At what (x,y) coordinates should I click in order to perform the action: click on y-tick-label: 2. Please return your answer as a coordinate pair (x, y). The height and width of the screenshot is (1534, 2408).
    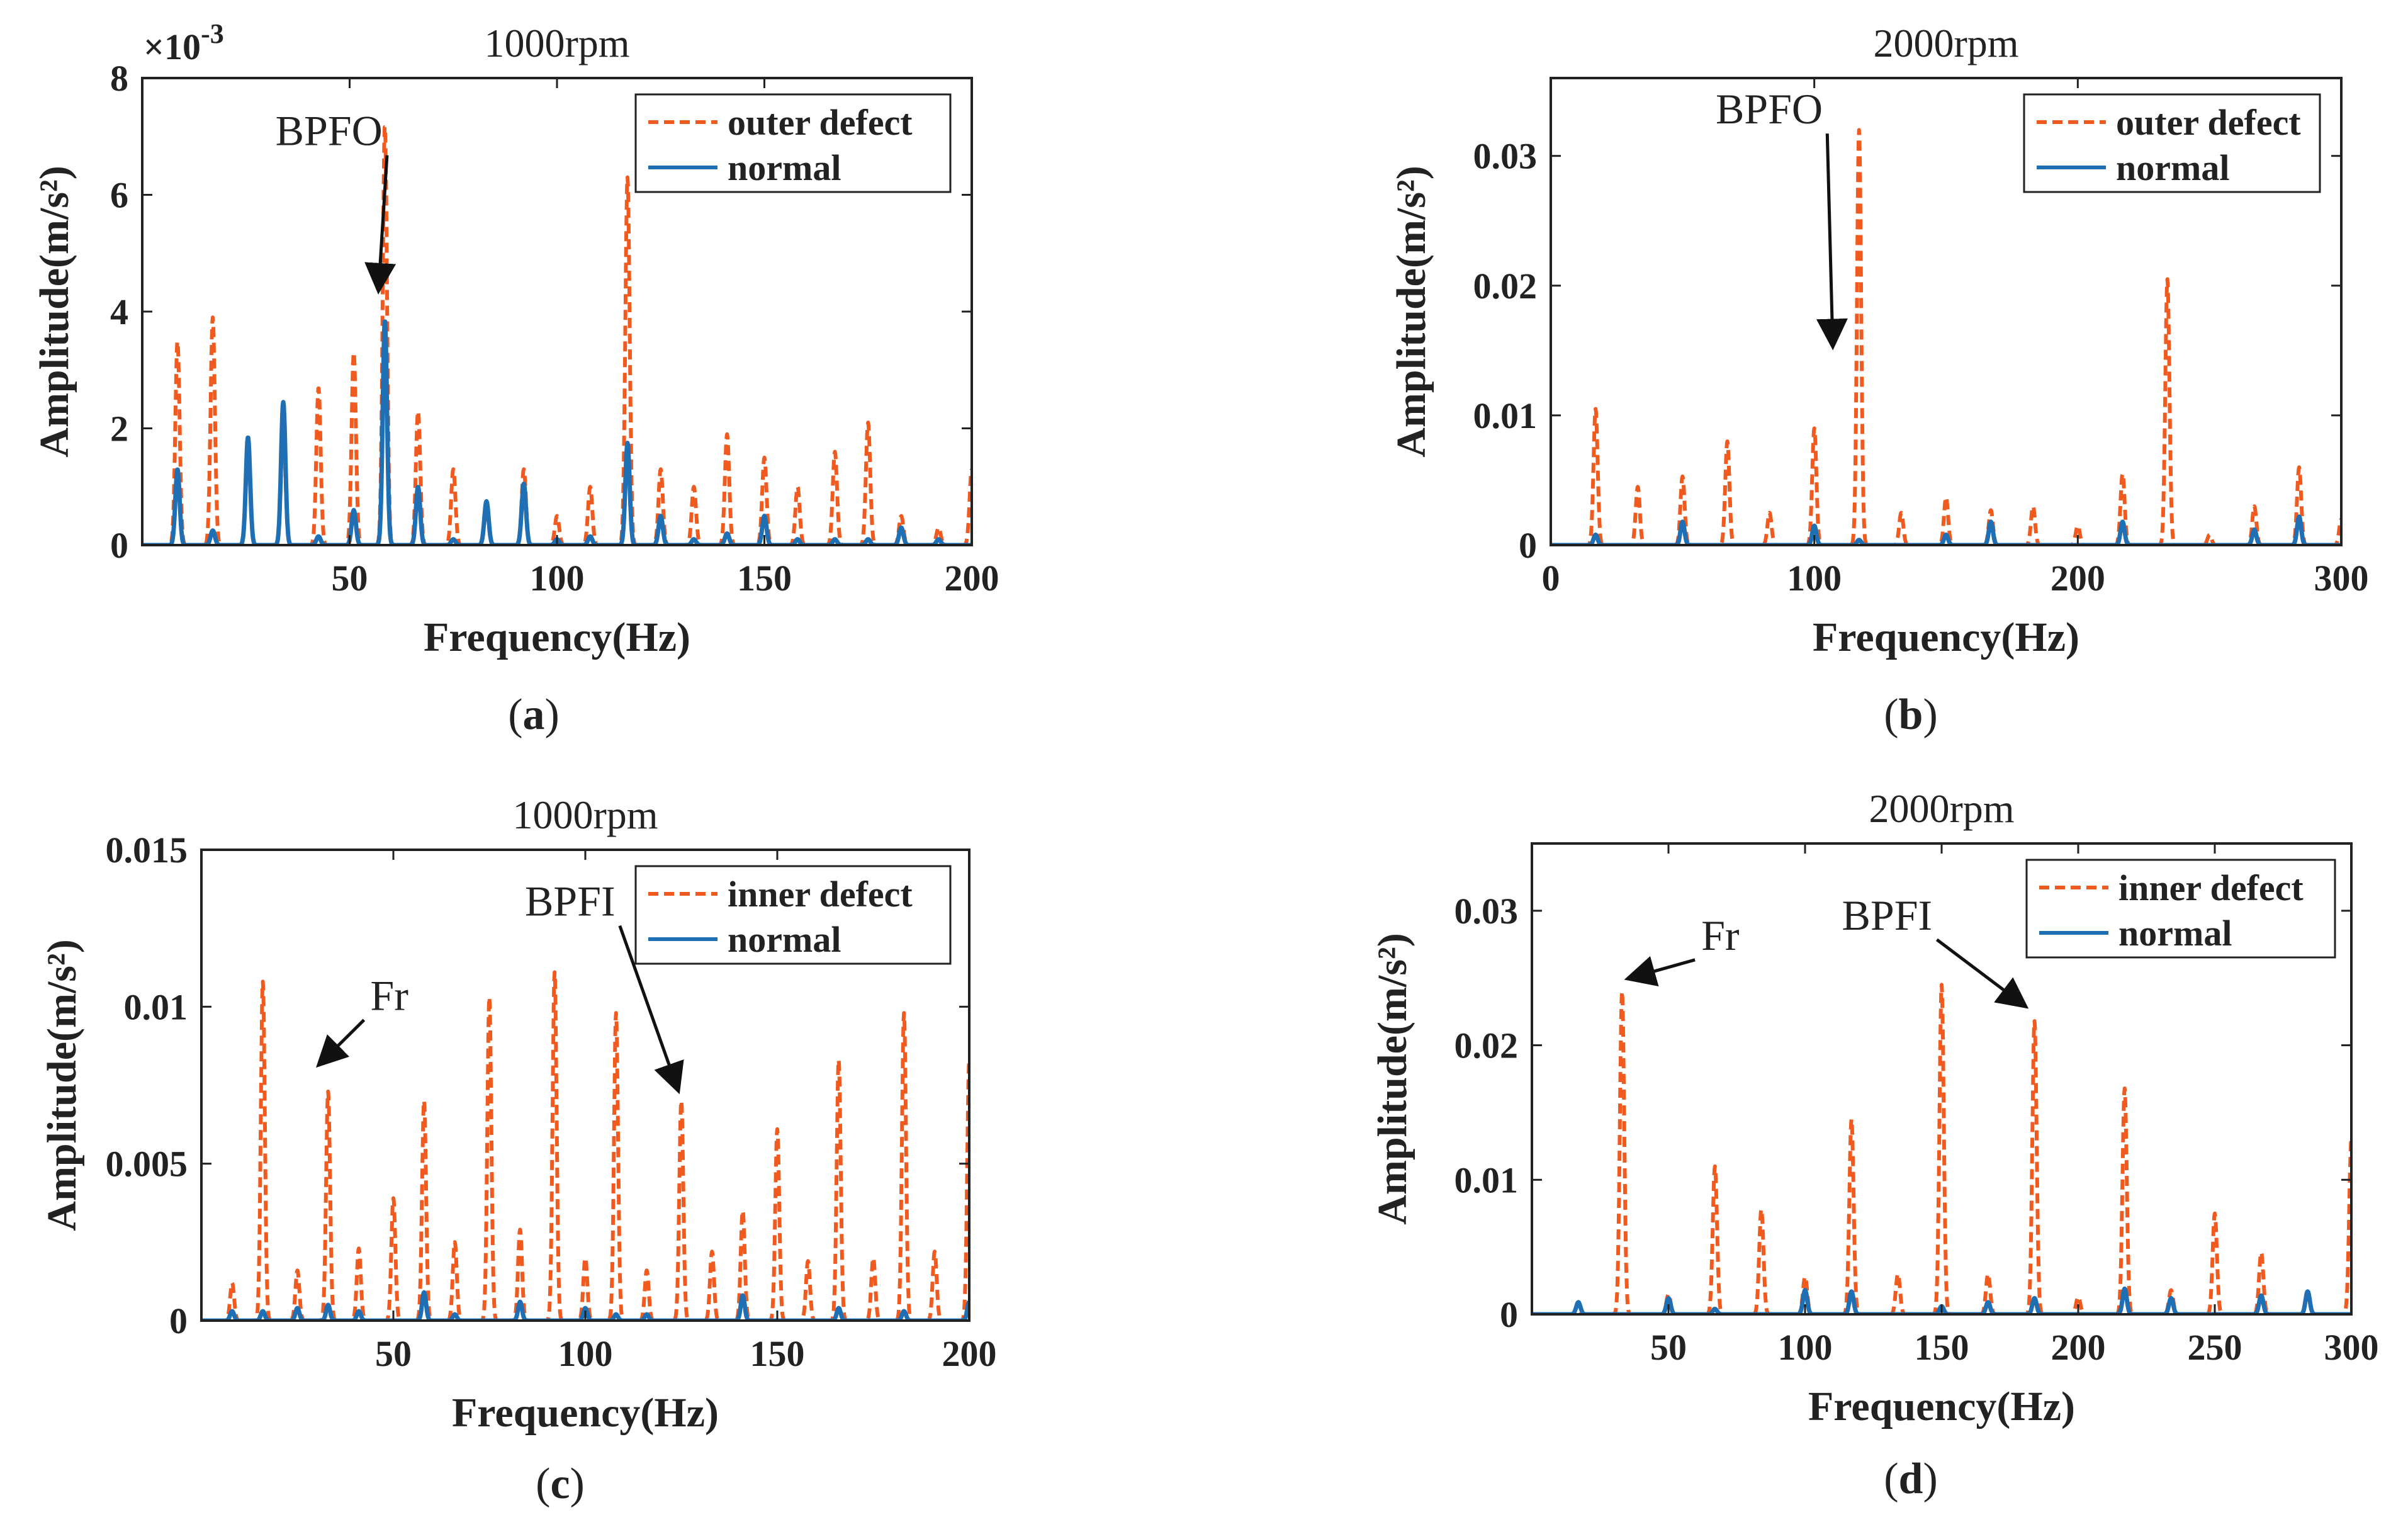
    Looking at the image, I should click on (119, 429).